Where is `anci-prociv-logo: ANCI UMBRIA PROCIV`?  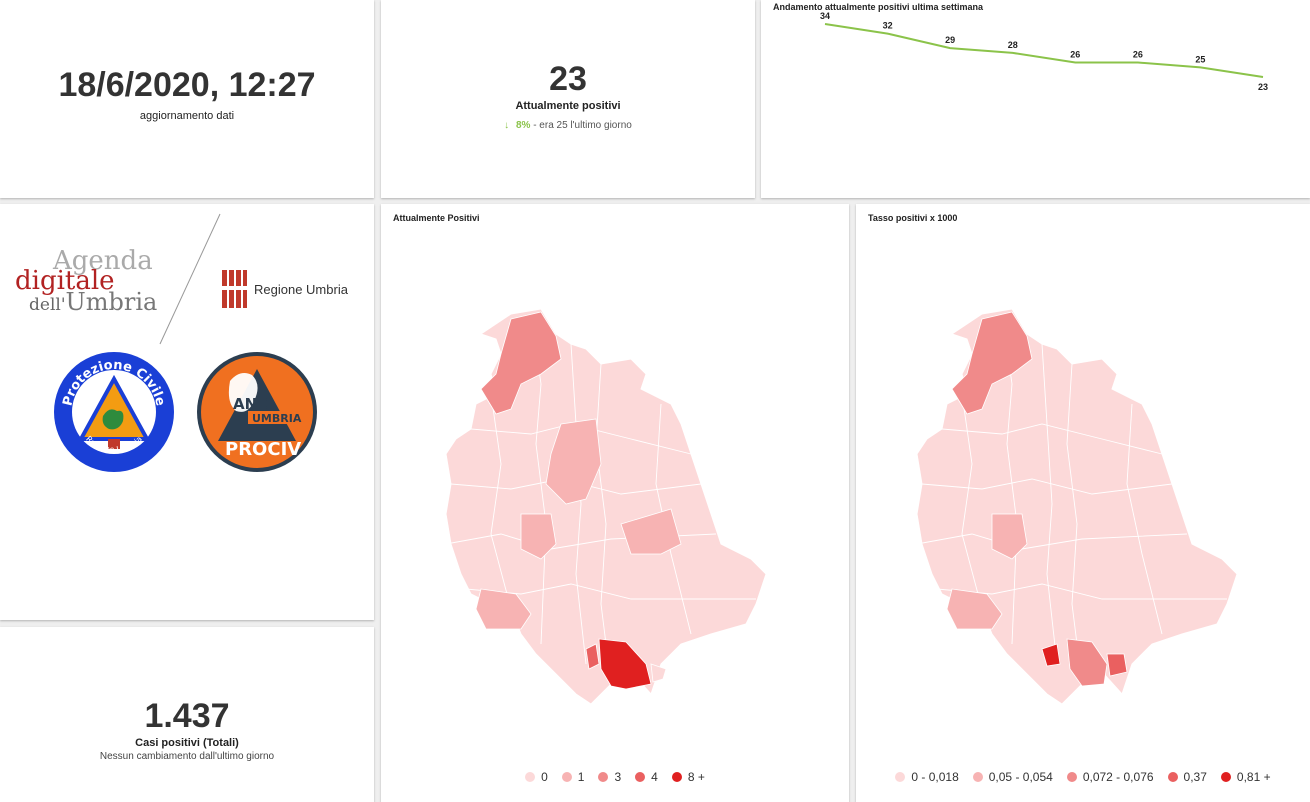
anci-prociv-logo: ANCI UMBRIA PROCIV is located at coordinates (257, 412).